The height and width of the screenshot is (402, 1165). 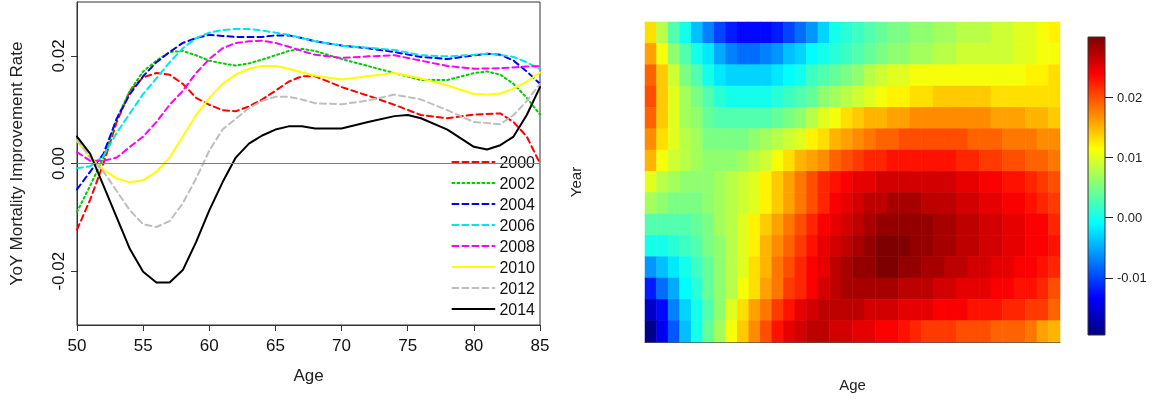 I want to click on color-bar-label: 0.02, so click(x=1130, y=97).